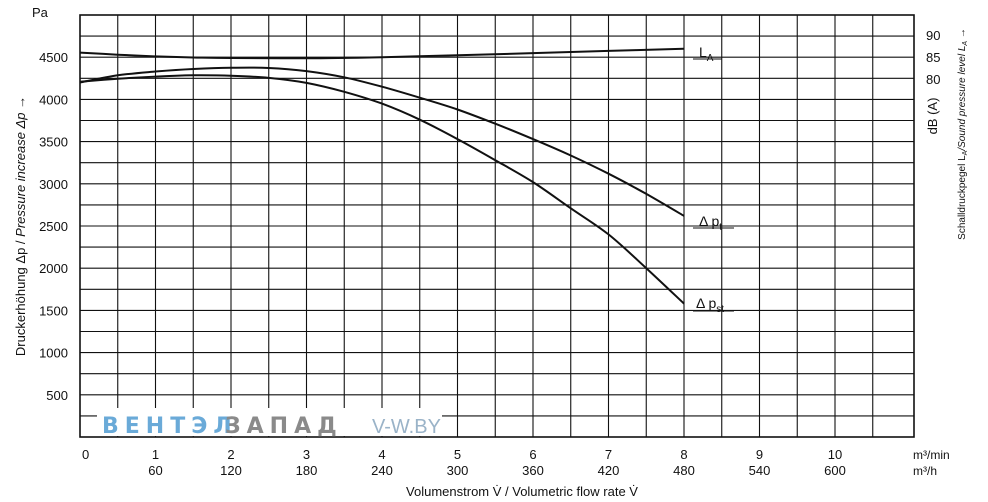  I want to click on svg-text: Δ pt, so click(710, 223).